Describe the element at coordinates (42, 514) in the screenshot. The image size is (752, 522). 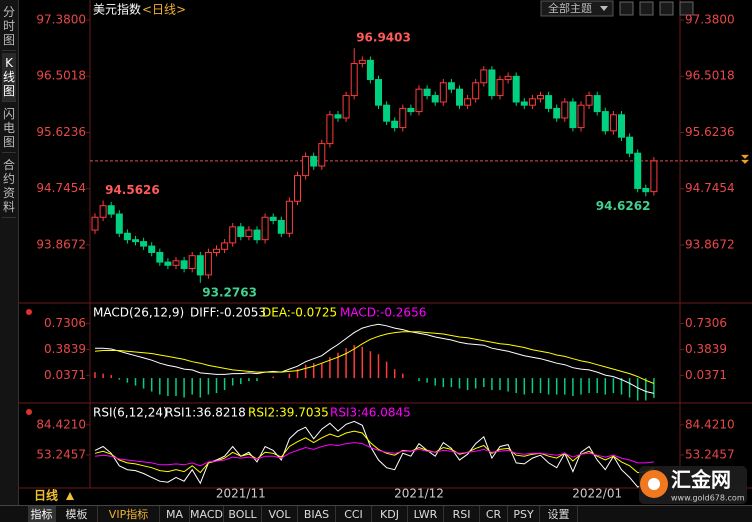
I see `indicator-tab: 指标` at that location.